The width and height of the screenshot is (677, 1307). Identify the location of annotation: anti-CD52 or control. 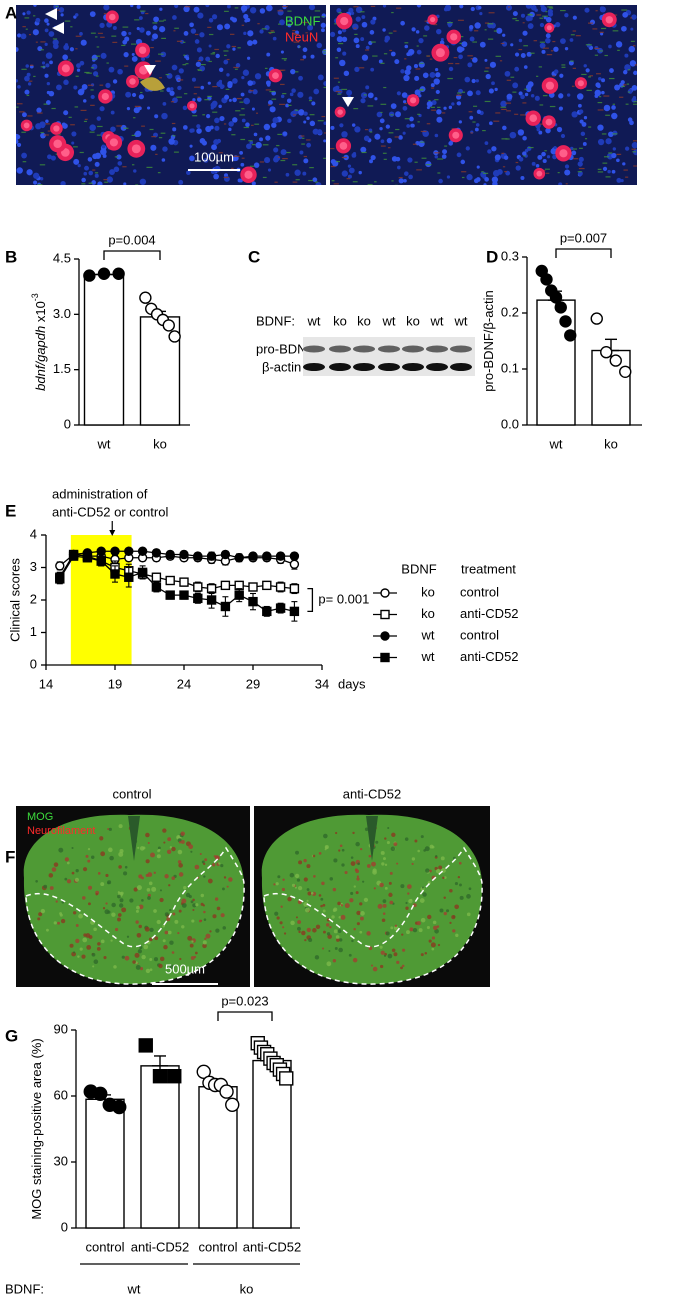
(110, 511).